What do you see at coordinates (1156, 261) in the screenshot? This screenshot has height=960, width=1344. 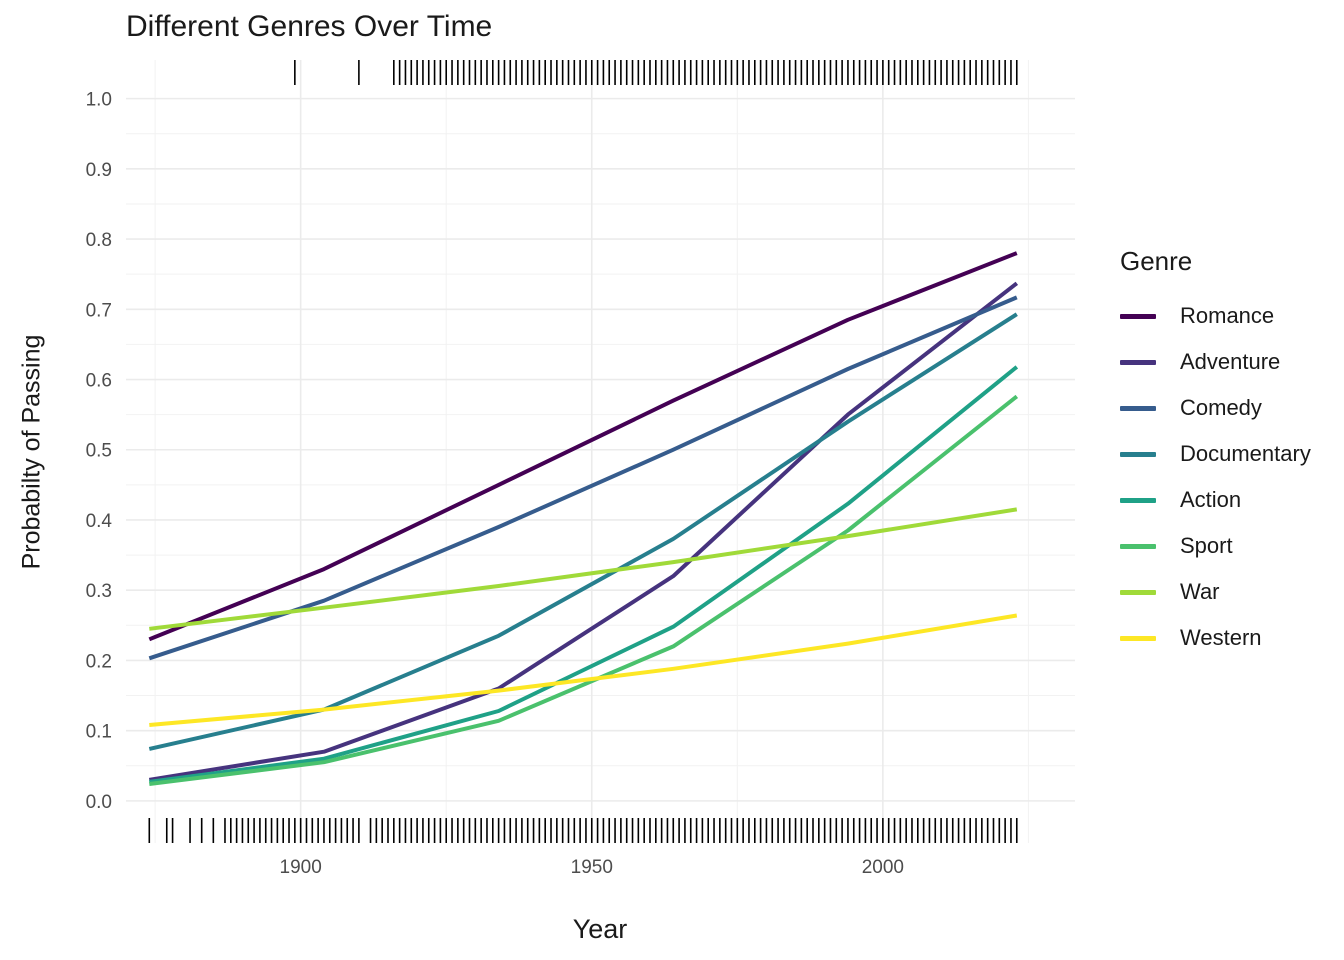 I see `legend-title: Genre` at bounding box center [1156, 261].